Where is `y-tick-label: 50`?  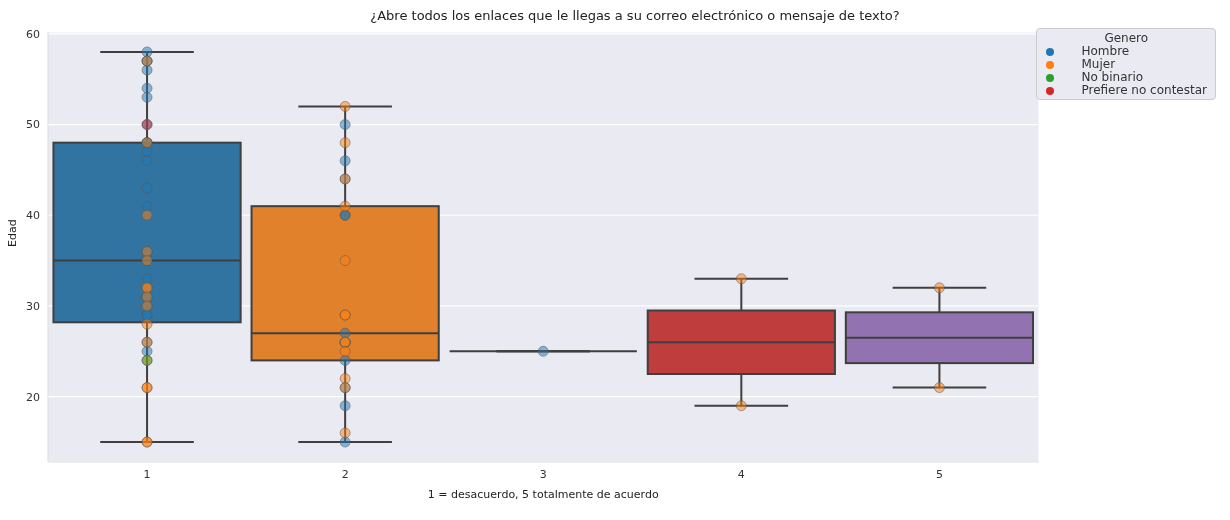
y-tick-label: 50 is located at coordinates (33, 125).